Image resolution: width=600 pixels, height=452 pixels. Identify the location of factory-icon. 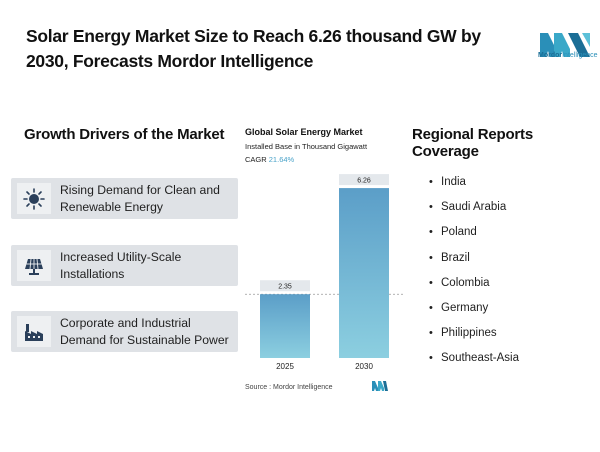
(34, 331).